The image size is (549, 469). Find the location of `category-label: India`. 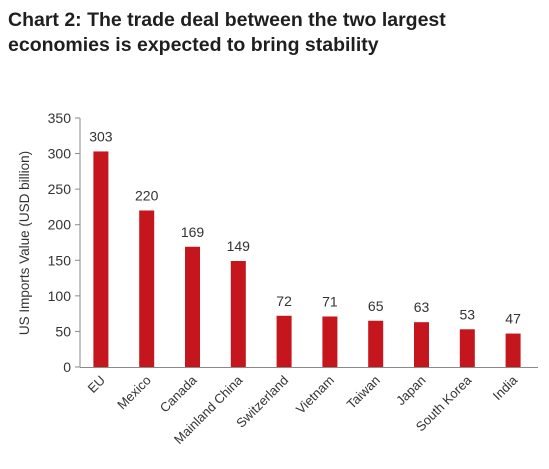

category-label: India is located at coordinates (505, 387).